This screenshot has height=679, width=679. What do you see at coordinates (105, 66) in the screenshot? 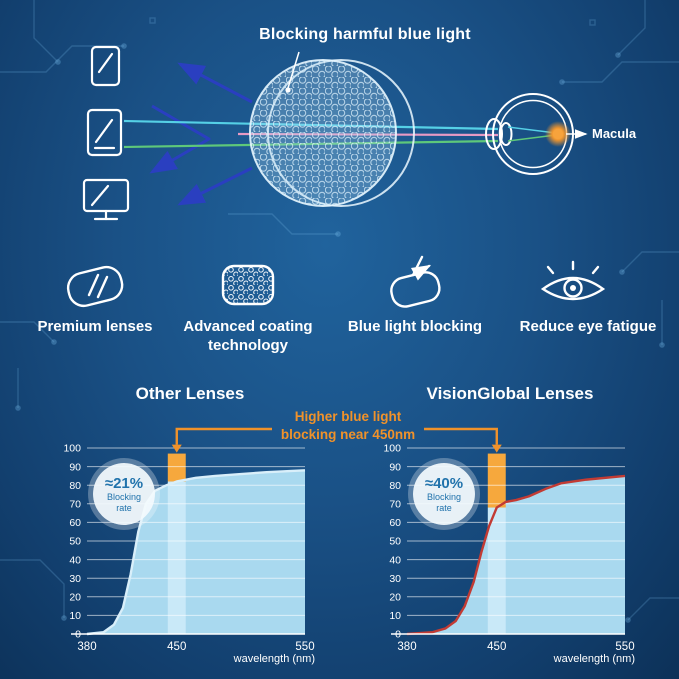
I see `phone-icon` at bounding box center [105, 66].